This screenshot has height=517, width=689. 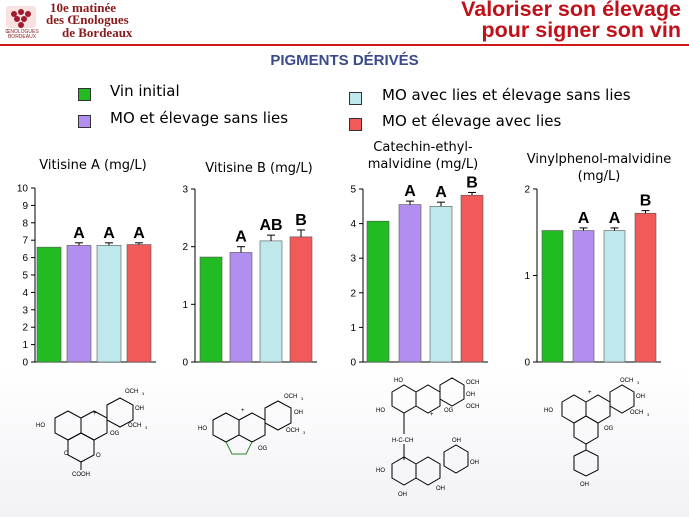 I want to click on y-tick-label: 10, so click(x=23, y=189).